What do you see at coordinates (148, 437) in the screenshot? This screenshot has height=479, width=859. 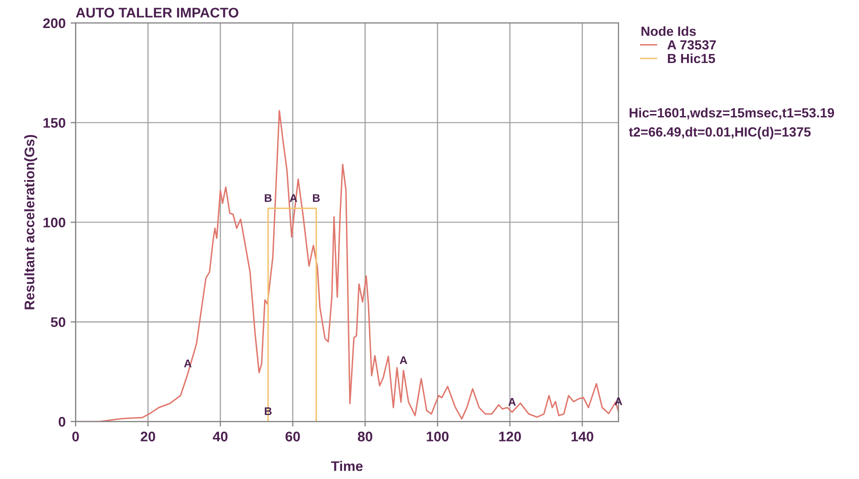 I see `x-tick-label: 20` at bounding box center [148, 437].